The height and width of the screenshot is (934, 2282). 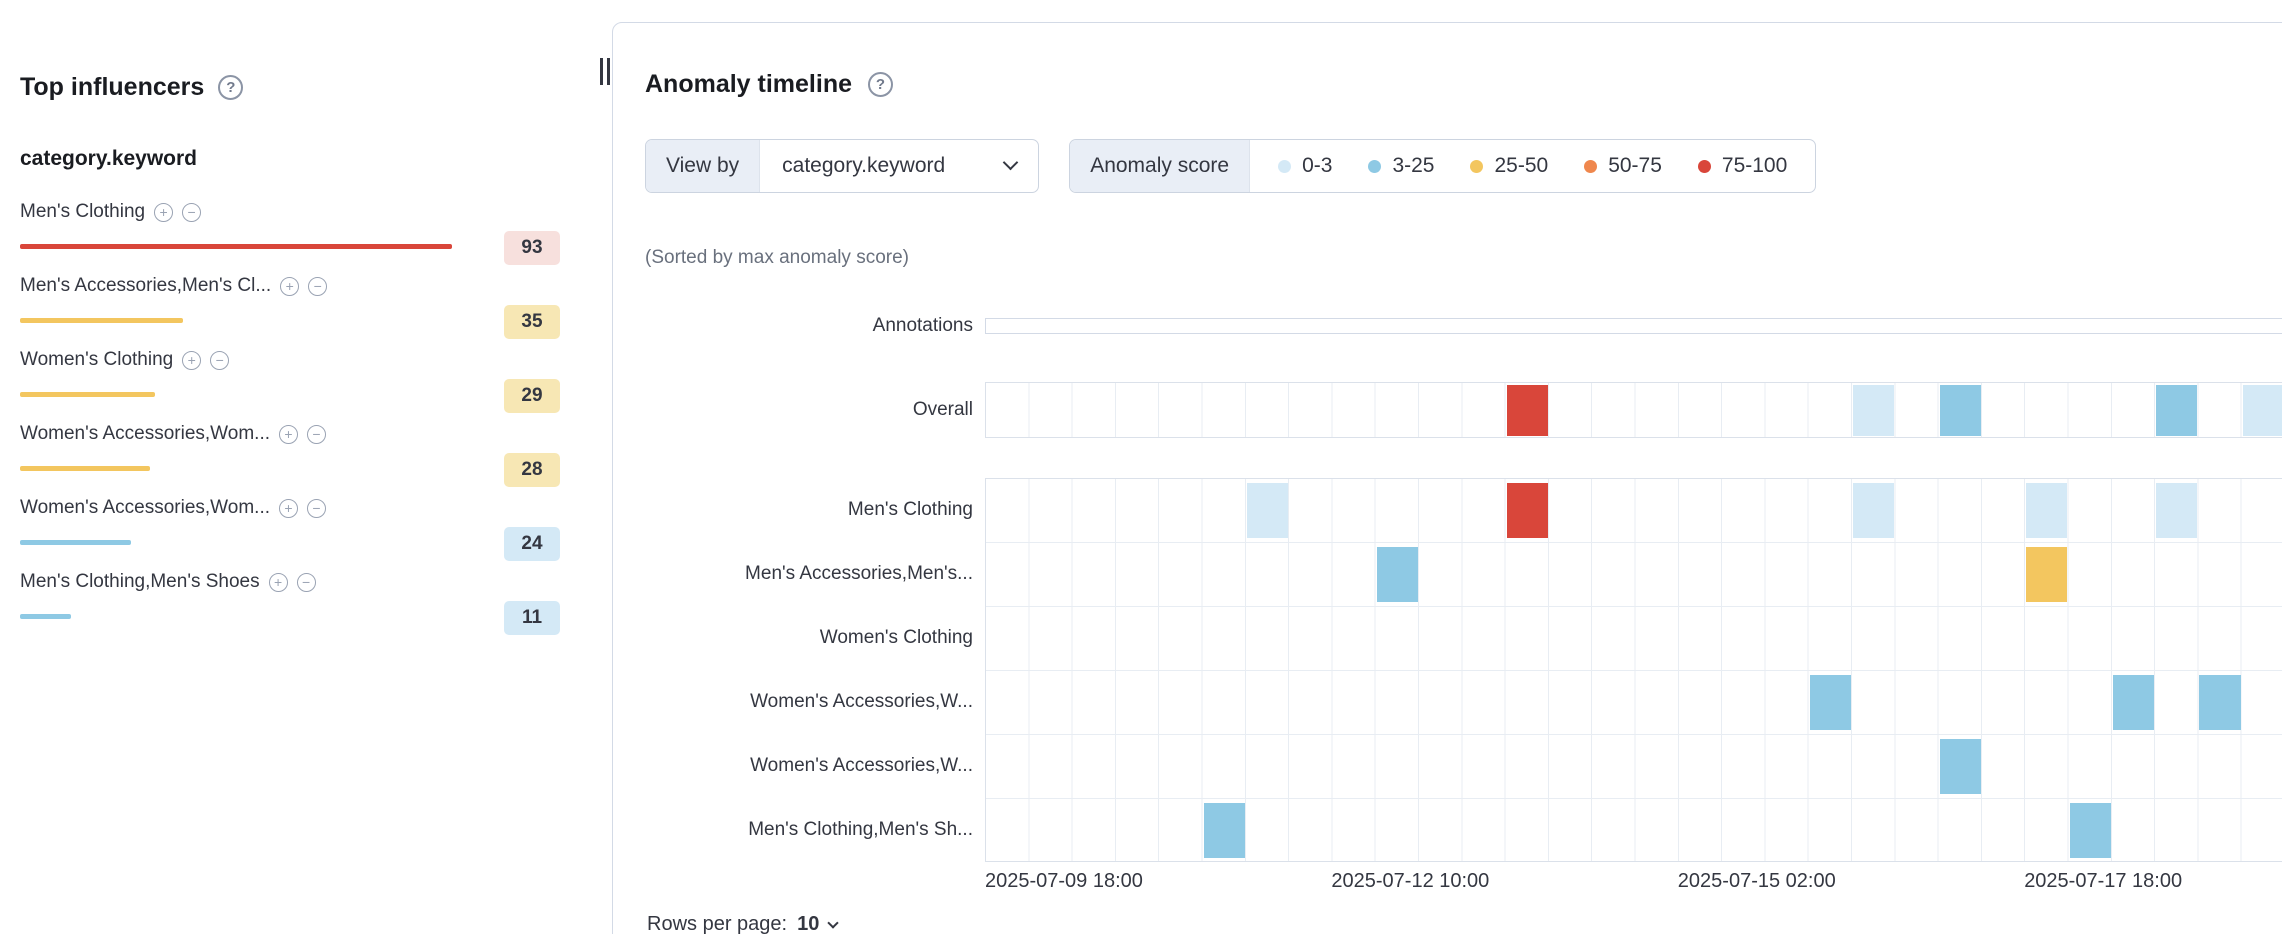 What do you see at coordinates (777, 257) in the screenshot?
I see `sorted-by-note: (Sorted by max anomaly score)` at bounding box center [777, 257].